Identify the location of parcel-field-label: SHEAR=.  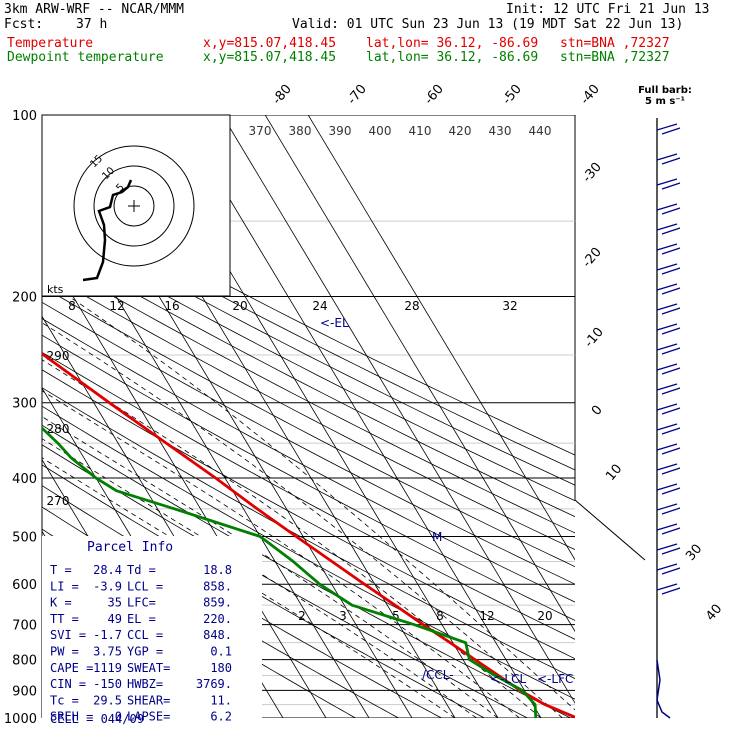
(148, 700).